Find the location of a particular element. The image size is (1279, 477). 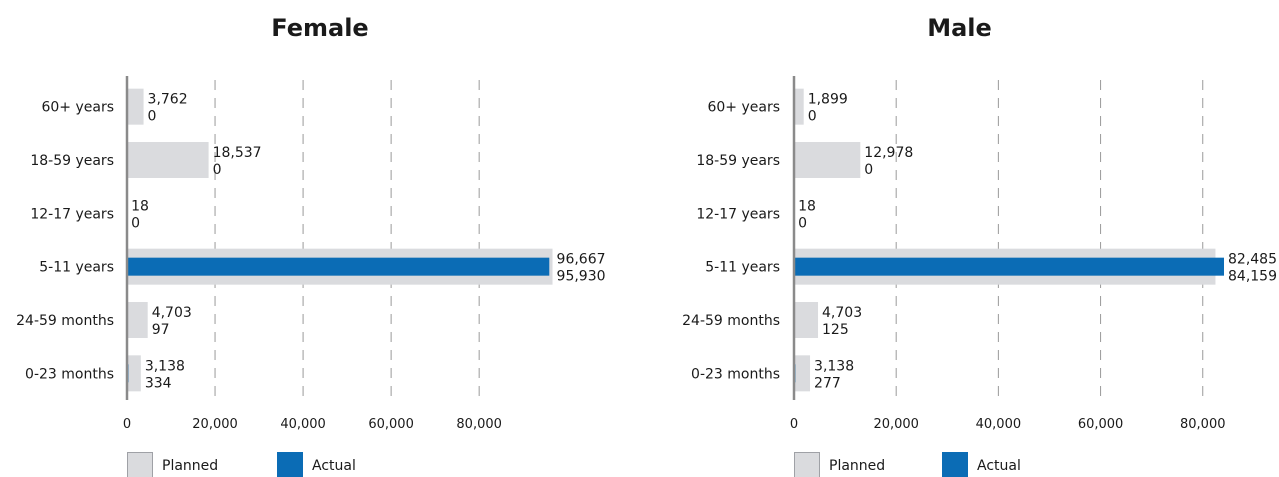

data-label-planned: 12,978 is located at coordinates (888, 153).